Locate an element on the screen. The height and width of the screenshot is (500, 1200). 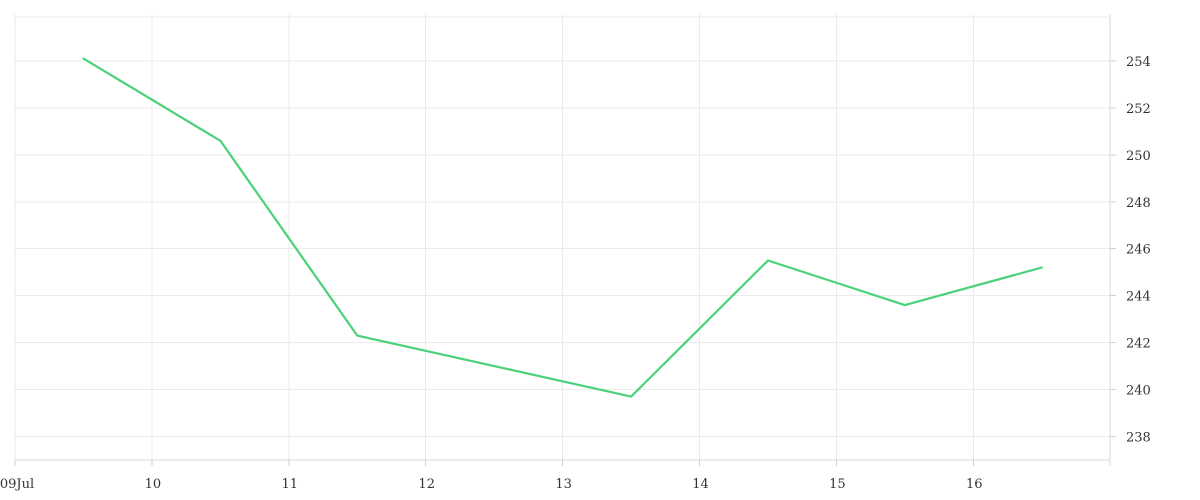
y-tick-label: 250 is located at coordinates (1138, 156).